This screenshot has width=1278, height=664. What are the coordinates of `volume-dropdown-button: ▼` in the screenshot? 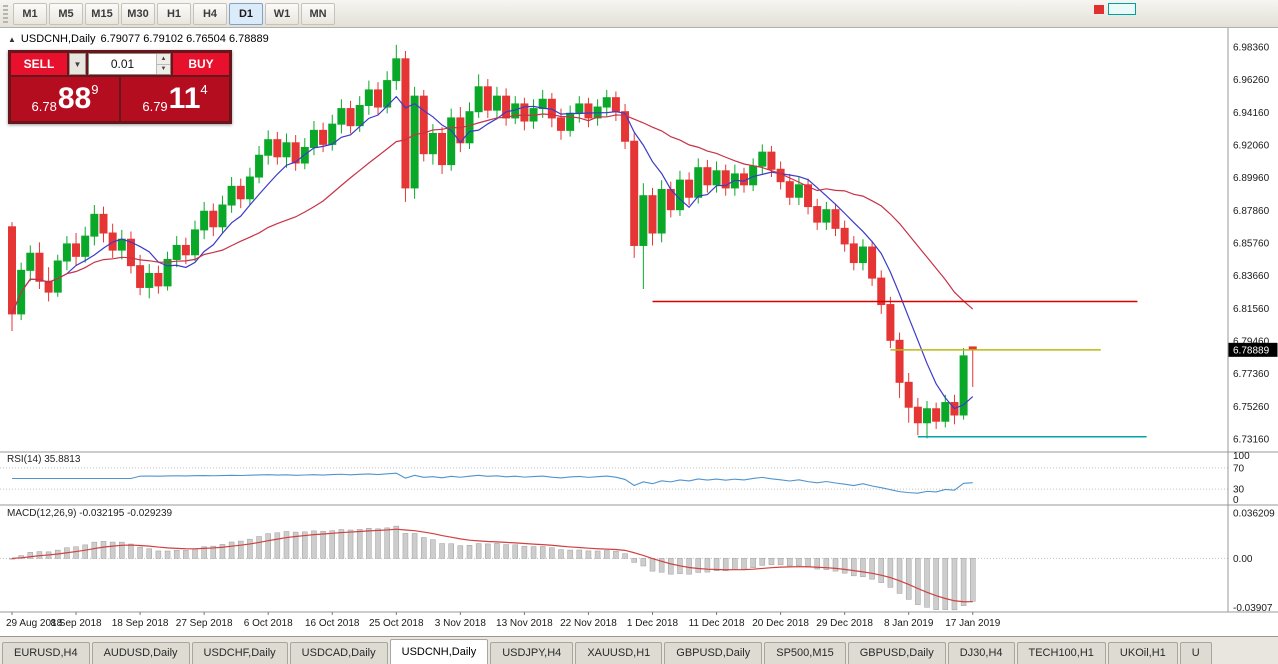 It's located at (77, 64).